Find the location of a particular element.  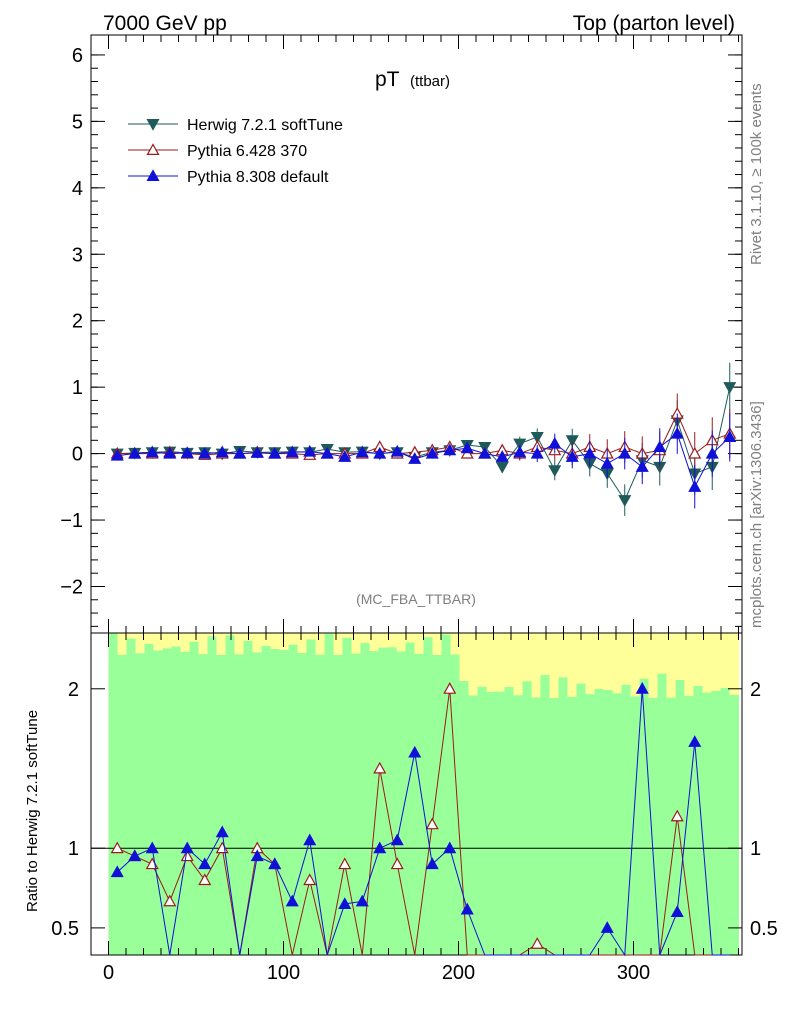

ratio-y-tick-label-right: 0.5 is located at coordinates (764, 929).